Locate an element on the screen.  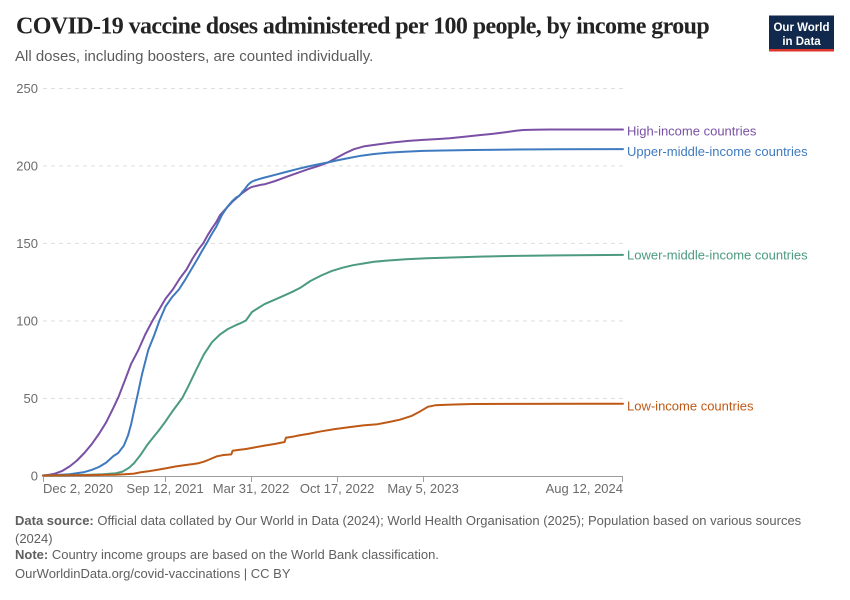
svg-text: in Data is located at coordinates (801, 42).